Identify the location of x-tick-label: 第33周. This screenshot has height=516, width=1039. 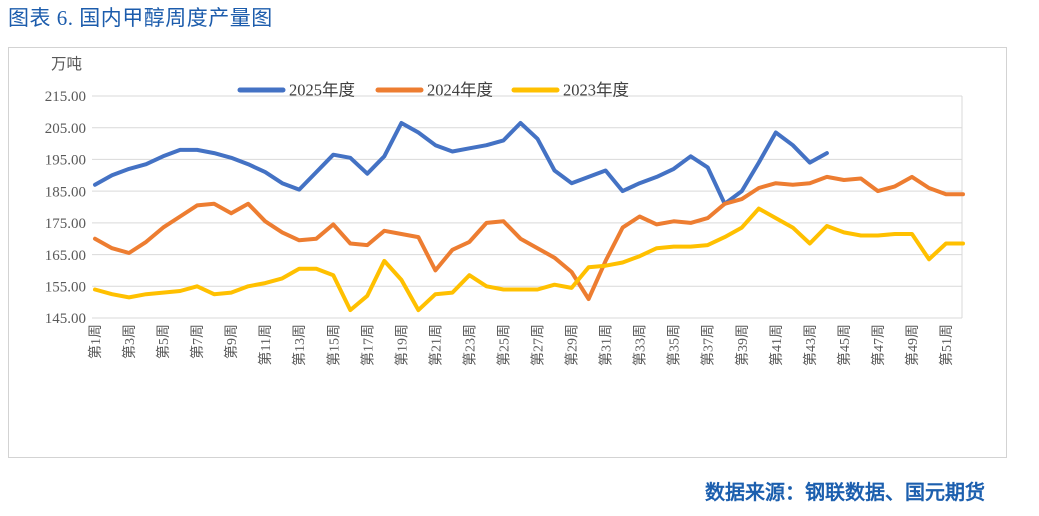
(640, 345).